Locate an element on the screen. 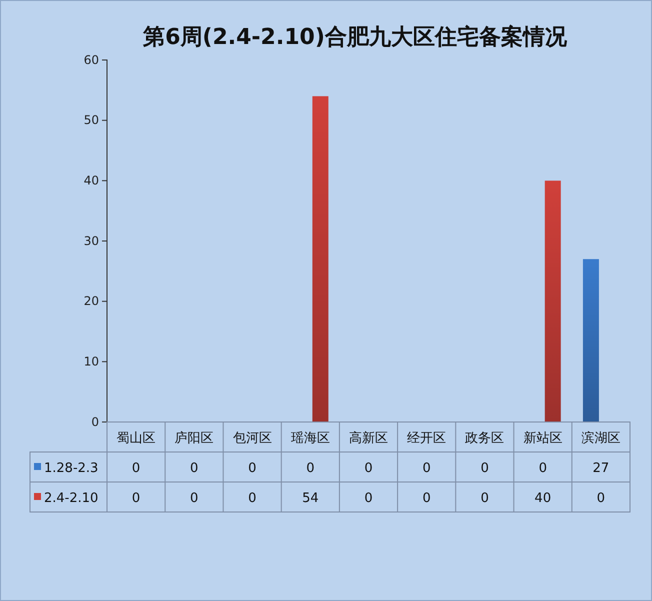  x-tick-label: 包河区 is located at coordinates (252, 438).